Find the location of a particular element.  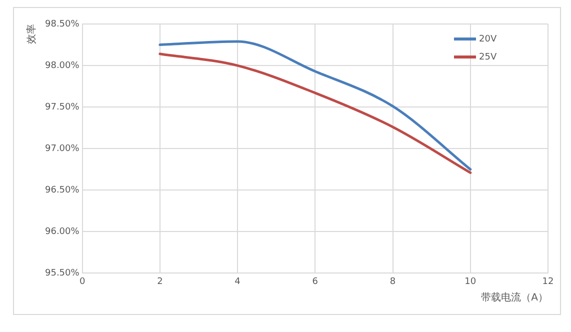

x-tick-label: 8 is located at coordinates (393, 281).